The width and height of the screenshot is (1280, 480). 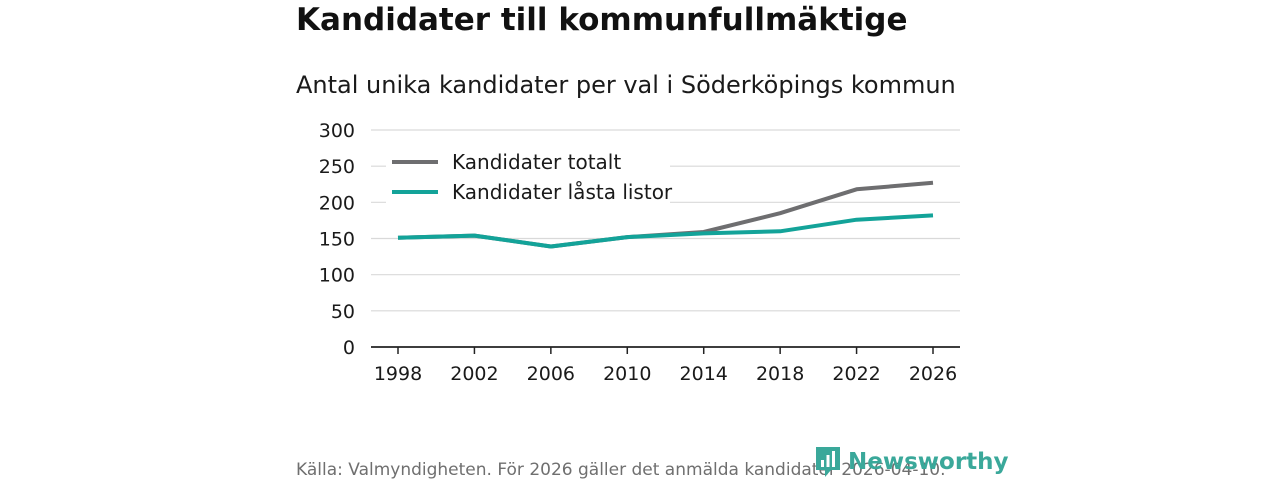 What do you see at coordinates (665, 365) in the screenshot?
I see `x-axis: 1998 2002 2006 2010 2014 2018 2022 2026` at bounding box center [665, 365].